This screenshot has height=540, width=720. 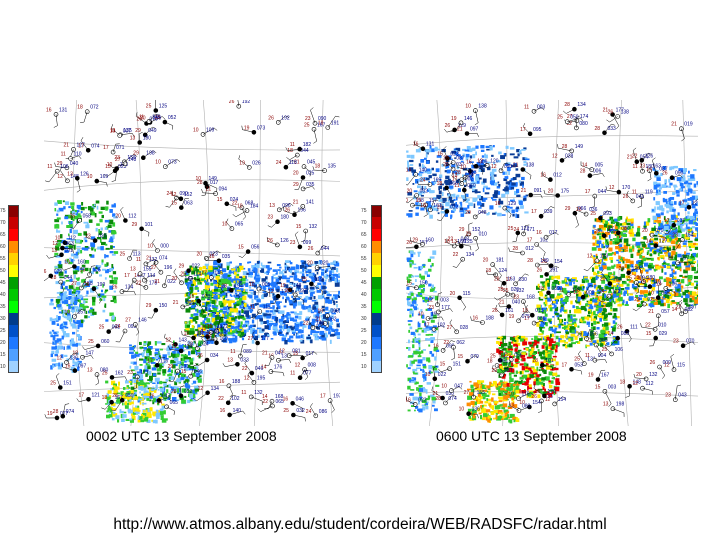 What do you see at coordinates (279, 163) in the screenshot?
I see `svg-text: 24` at bounding box center [279, 163].